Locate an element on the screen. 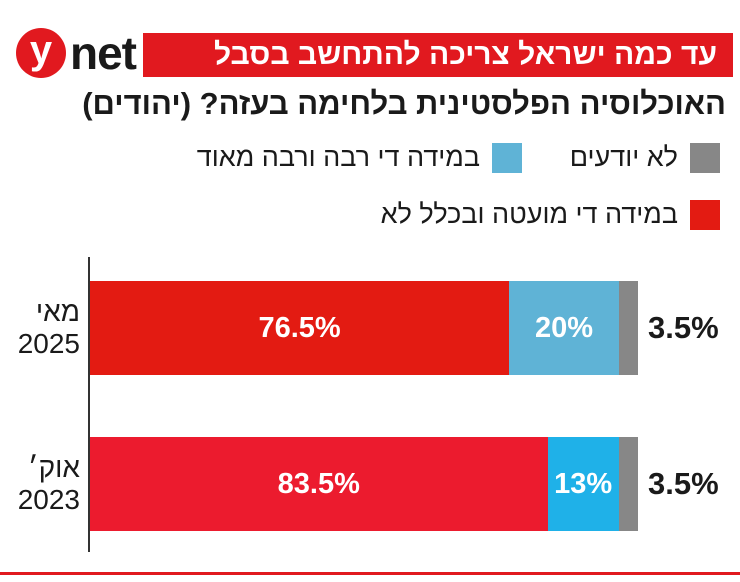 Image resolution: width=740 pixels, height=582 pixels. category-label: אוק׳ 2023 is located at coordinates (40, 484).